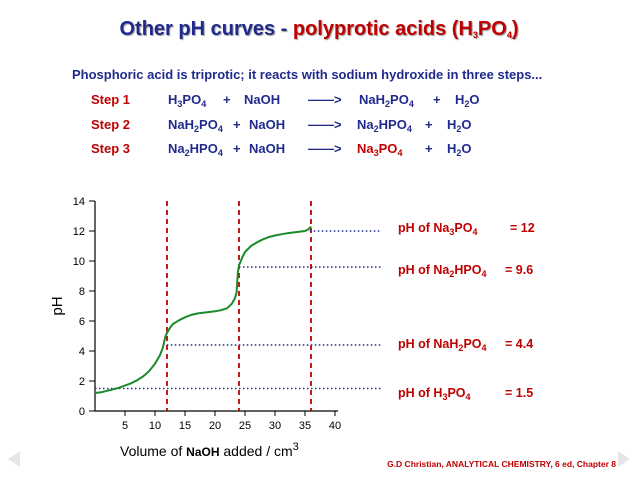  Describe the element at coordinates (79, 232) in the screenshot. I see `y-tick-label: 12` at that location.